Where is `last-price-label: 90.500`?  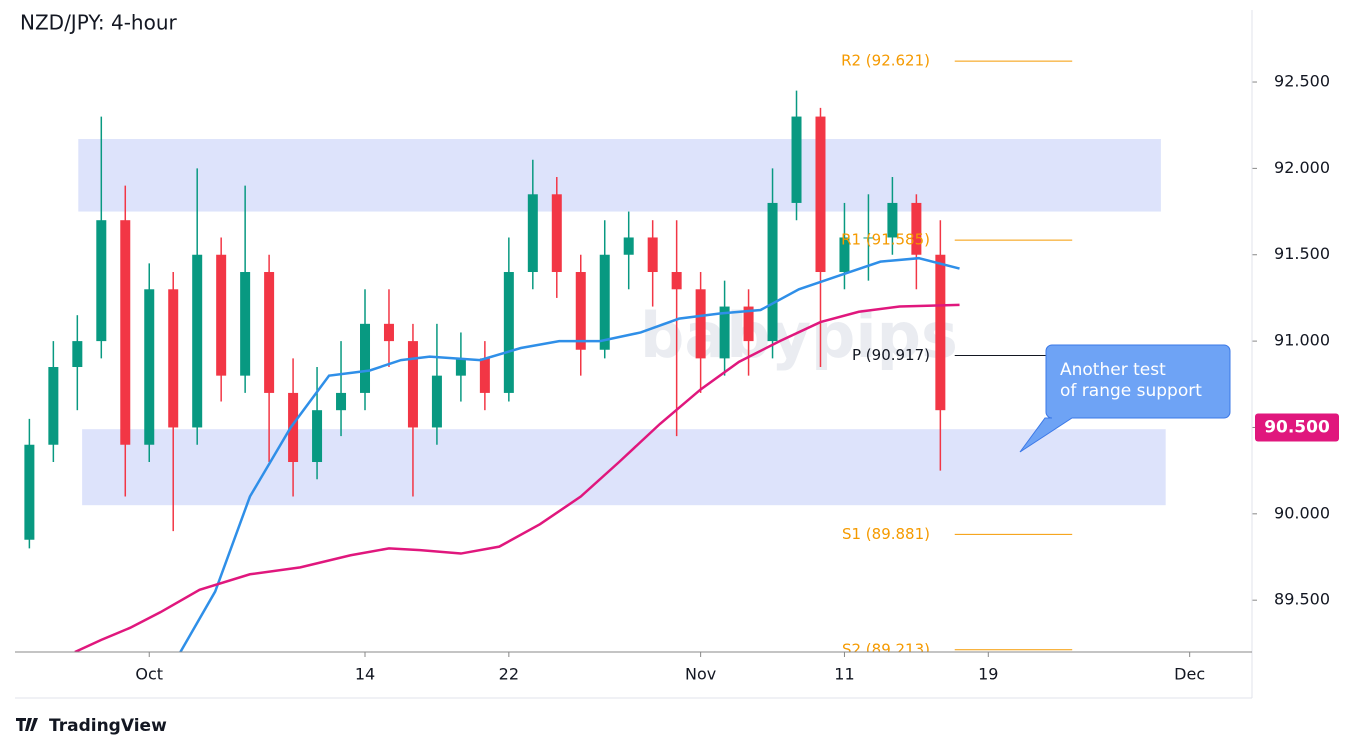
last-price-label: 90.500 is located at coordinates (1297, 427).